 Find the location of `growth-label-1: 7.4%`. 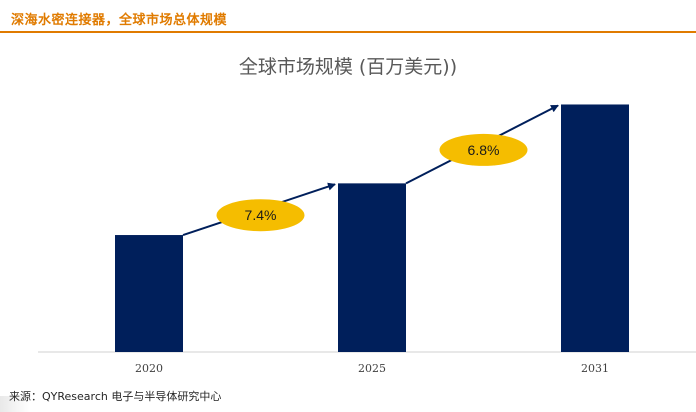

growth-label-1: 7.4% is located at coordinates (261, 215).